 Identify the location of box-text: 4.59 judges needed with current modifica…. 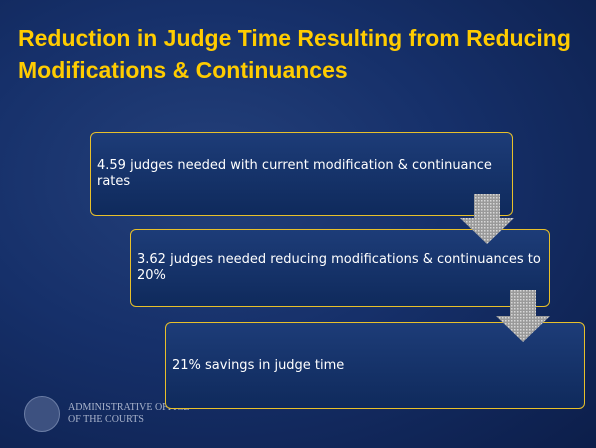
(294, 173).